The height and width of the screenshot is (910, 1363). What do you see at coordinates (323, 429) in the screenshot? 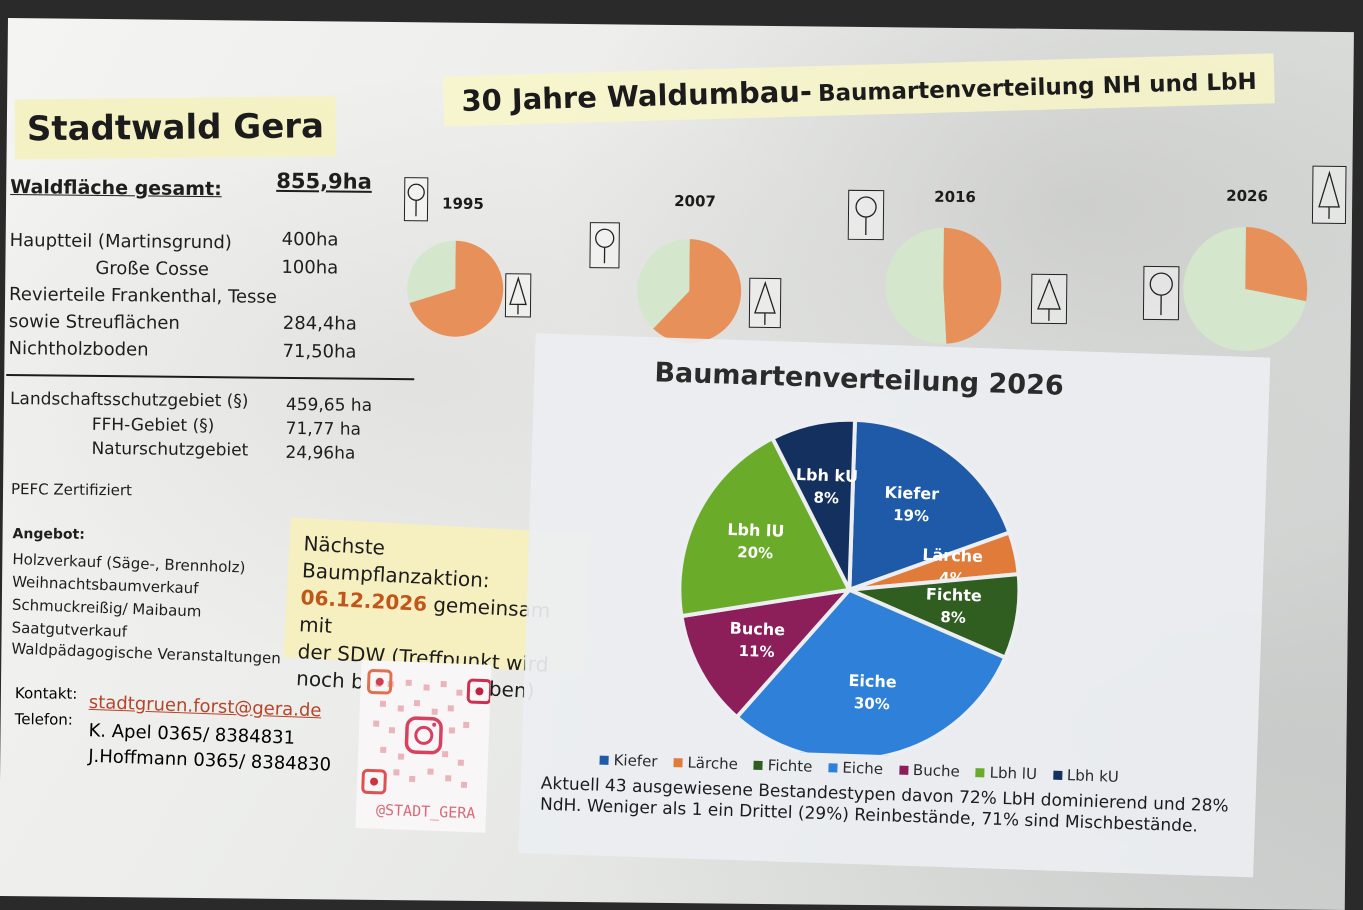
I see `protection-value: 71,77 ha` at bounding box center [323, 429].